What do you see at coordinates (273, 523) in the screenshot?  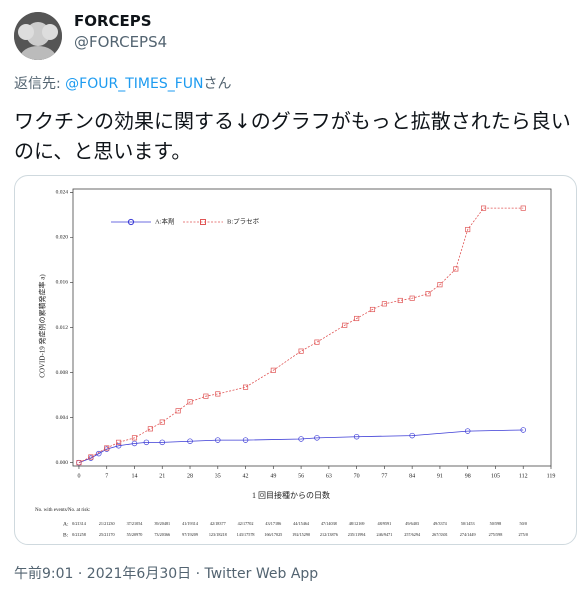 I see `risk-cell: 43/17186` at bounding box center [273, 523].